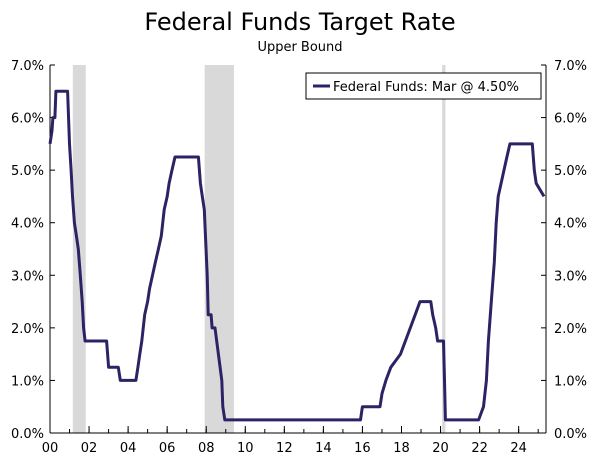 Image resolution: width=600 pixels, height=461 pixels. What do you see at coordinates (27, 224) in the screenshot?
I see `y-tick-label-left: 4.0%` at bounding box center [27, 224].